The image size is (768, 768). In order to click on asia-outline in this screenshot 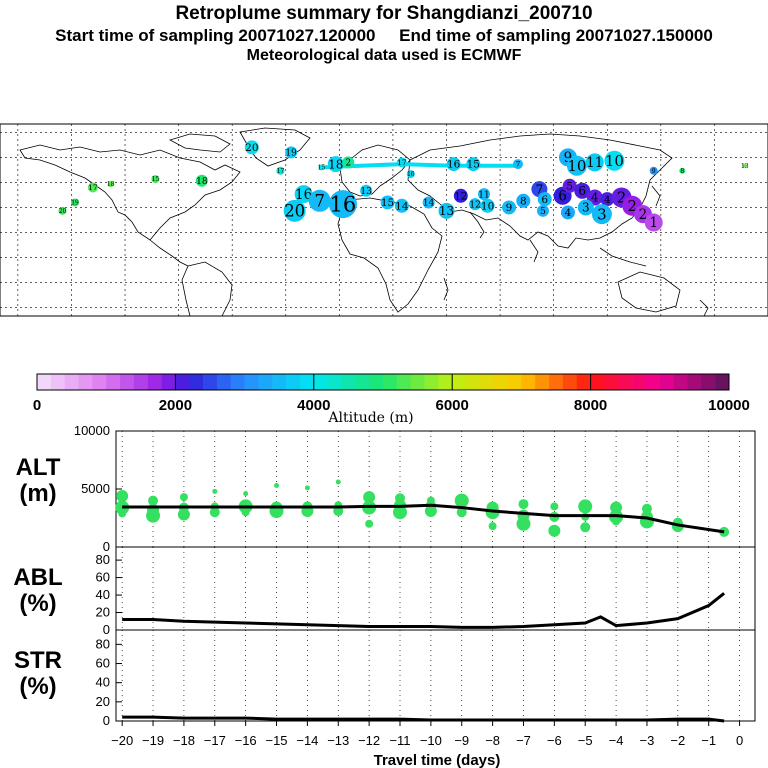, I will do `click(540, 191)`.